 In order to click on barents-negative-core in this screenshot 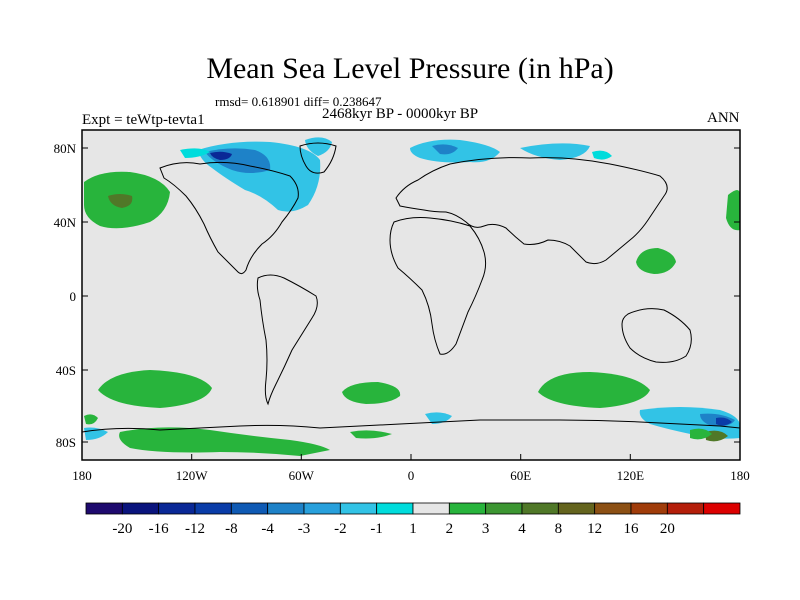, I will do `click(445, 149)`.